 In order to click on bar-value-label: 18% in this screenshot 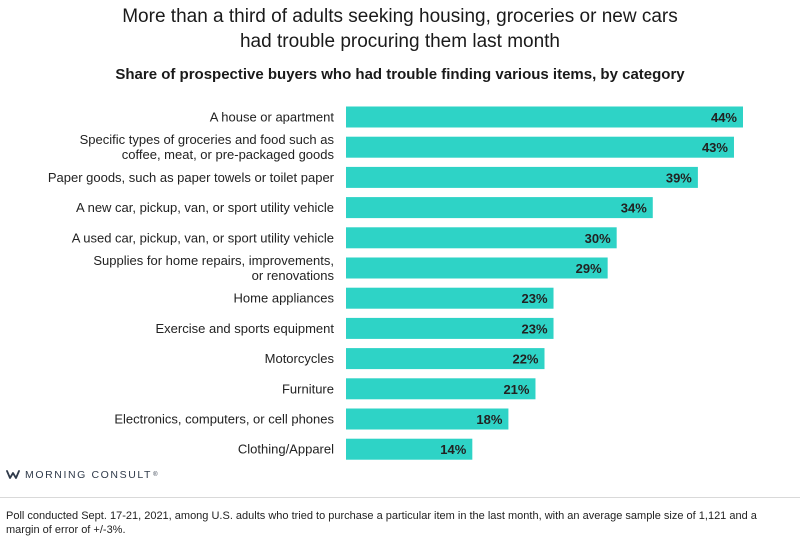, I will do `click(489, 419)`.